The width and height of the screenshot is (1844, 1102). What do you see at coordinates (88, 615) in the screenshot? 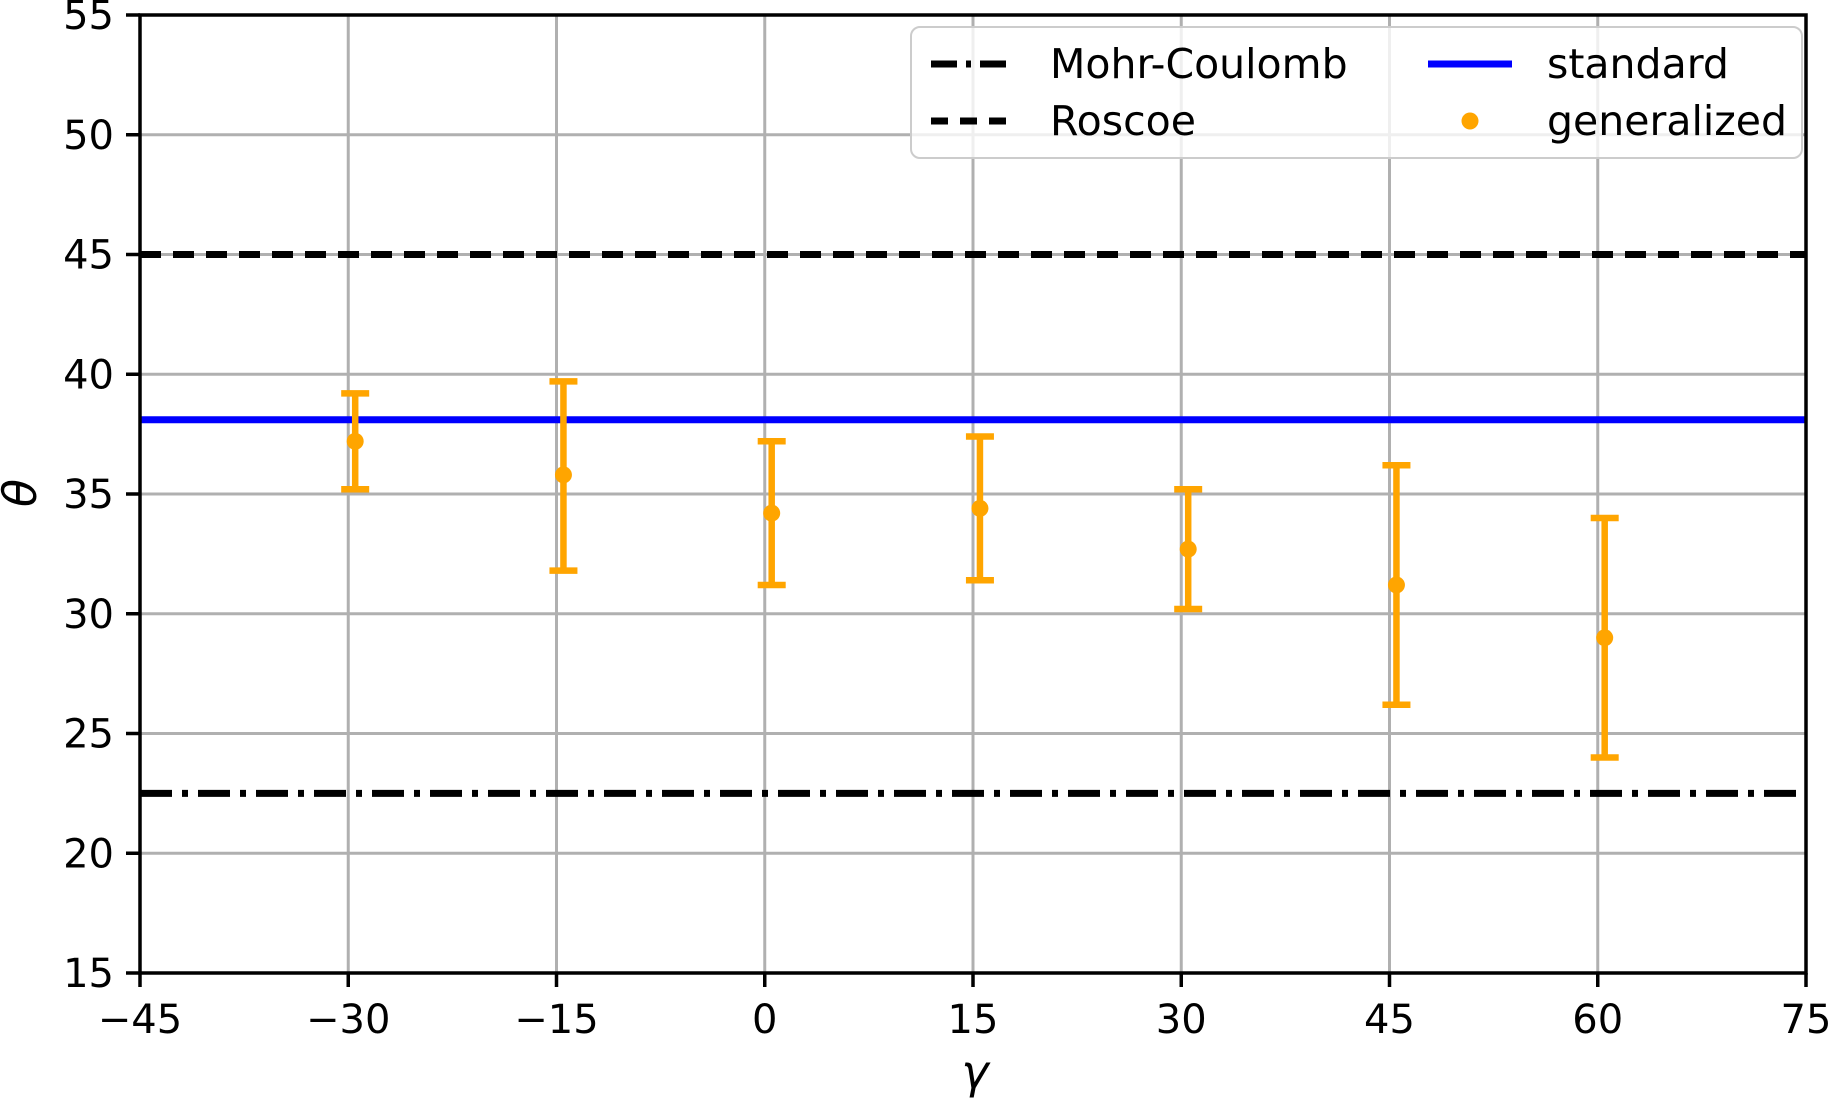
I see `y-tick-label: 30` at bounding box center [88, 615].